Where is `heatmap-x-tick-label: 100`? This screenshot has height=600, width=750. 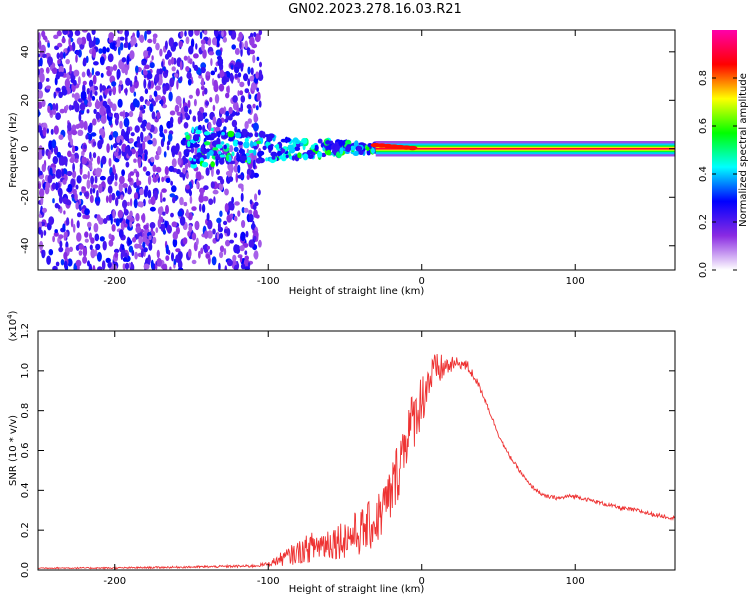 heatmap-x-tick-label: 100 is located at coordinates (575, 281).